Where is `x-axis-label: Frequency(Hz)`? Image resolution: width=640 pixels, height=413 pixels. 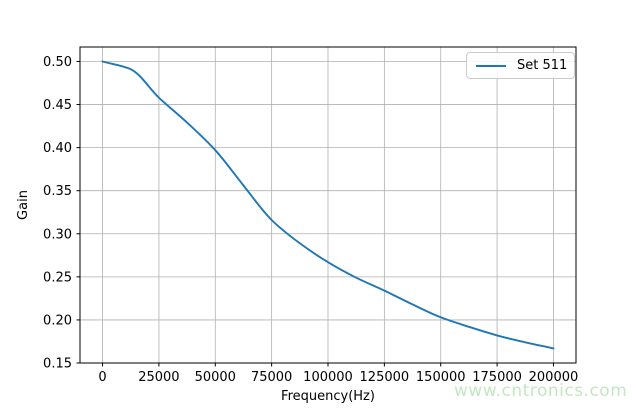 x-axis-label: Frequency(Hz) is located at coordinates (328, 396).